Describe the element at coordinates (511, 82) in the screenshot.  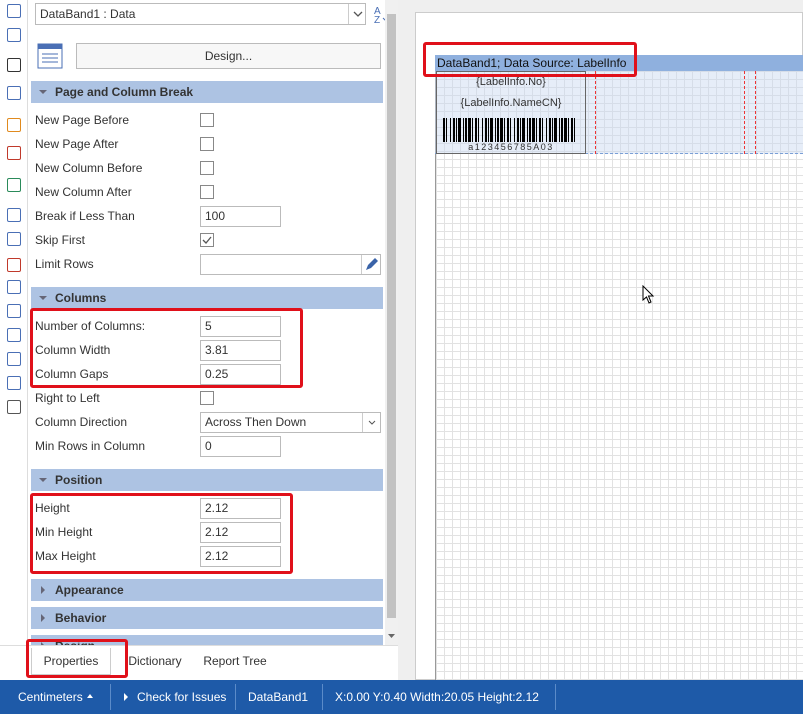
I see `field-text: {LabelInfo.No}` at that location.